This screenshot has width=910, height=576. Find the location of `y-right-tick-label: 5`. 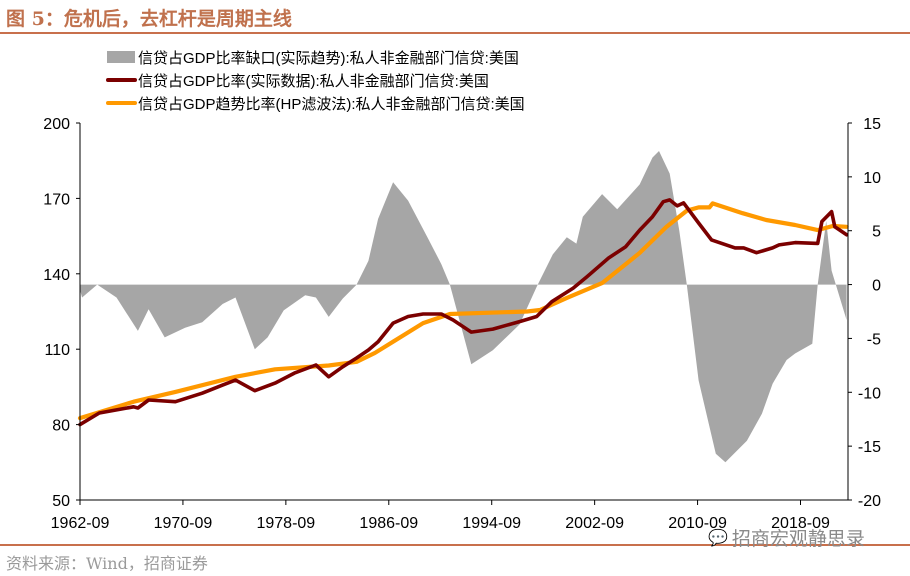

y-right-tick-label: 5 is located at coordinates (876, 232).